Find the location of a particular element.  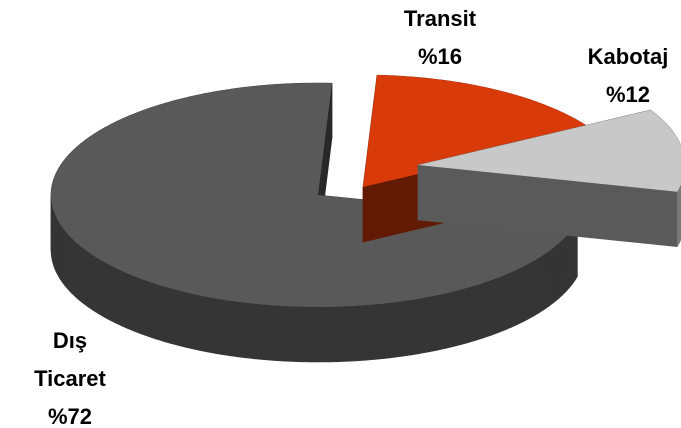

slice-label: Dış Ticaret %72 is located at coordinates (70, 375).